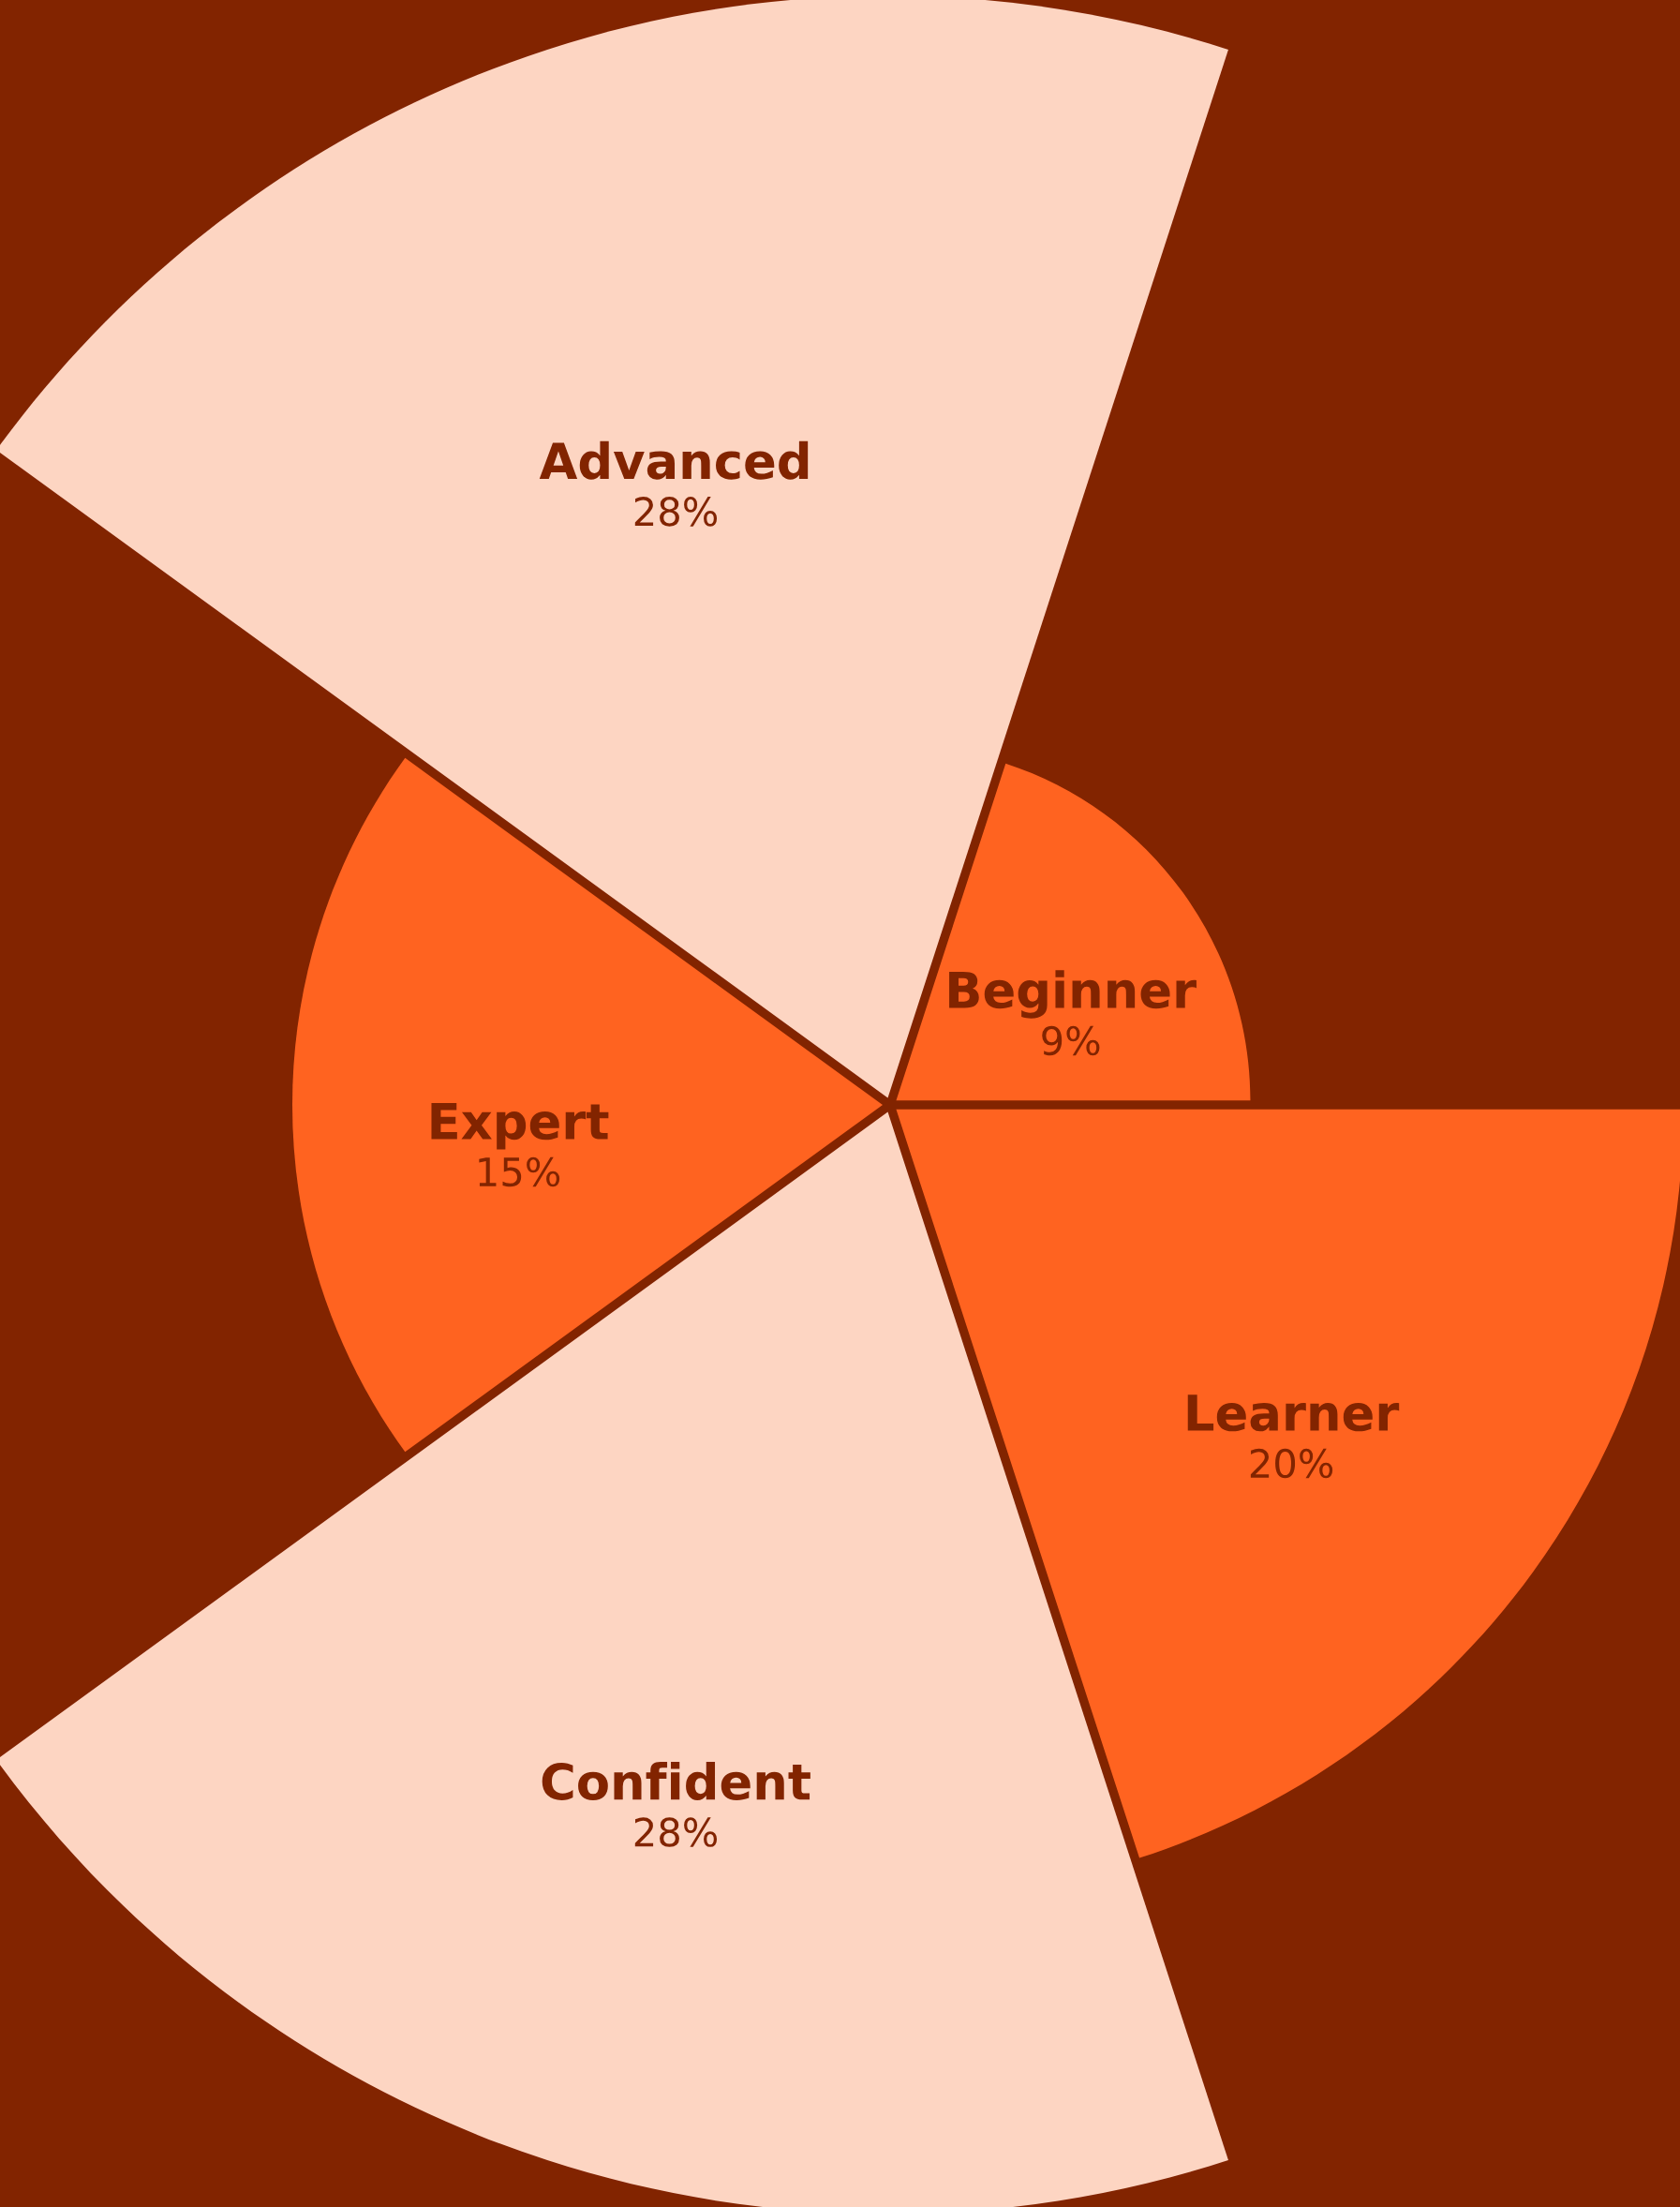  What do you see at coordinates (674, 460) in the screenshot?
I see `category-label: Advanced` at bounding box center [674, 460].